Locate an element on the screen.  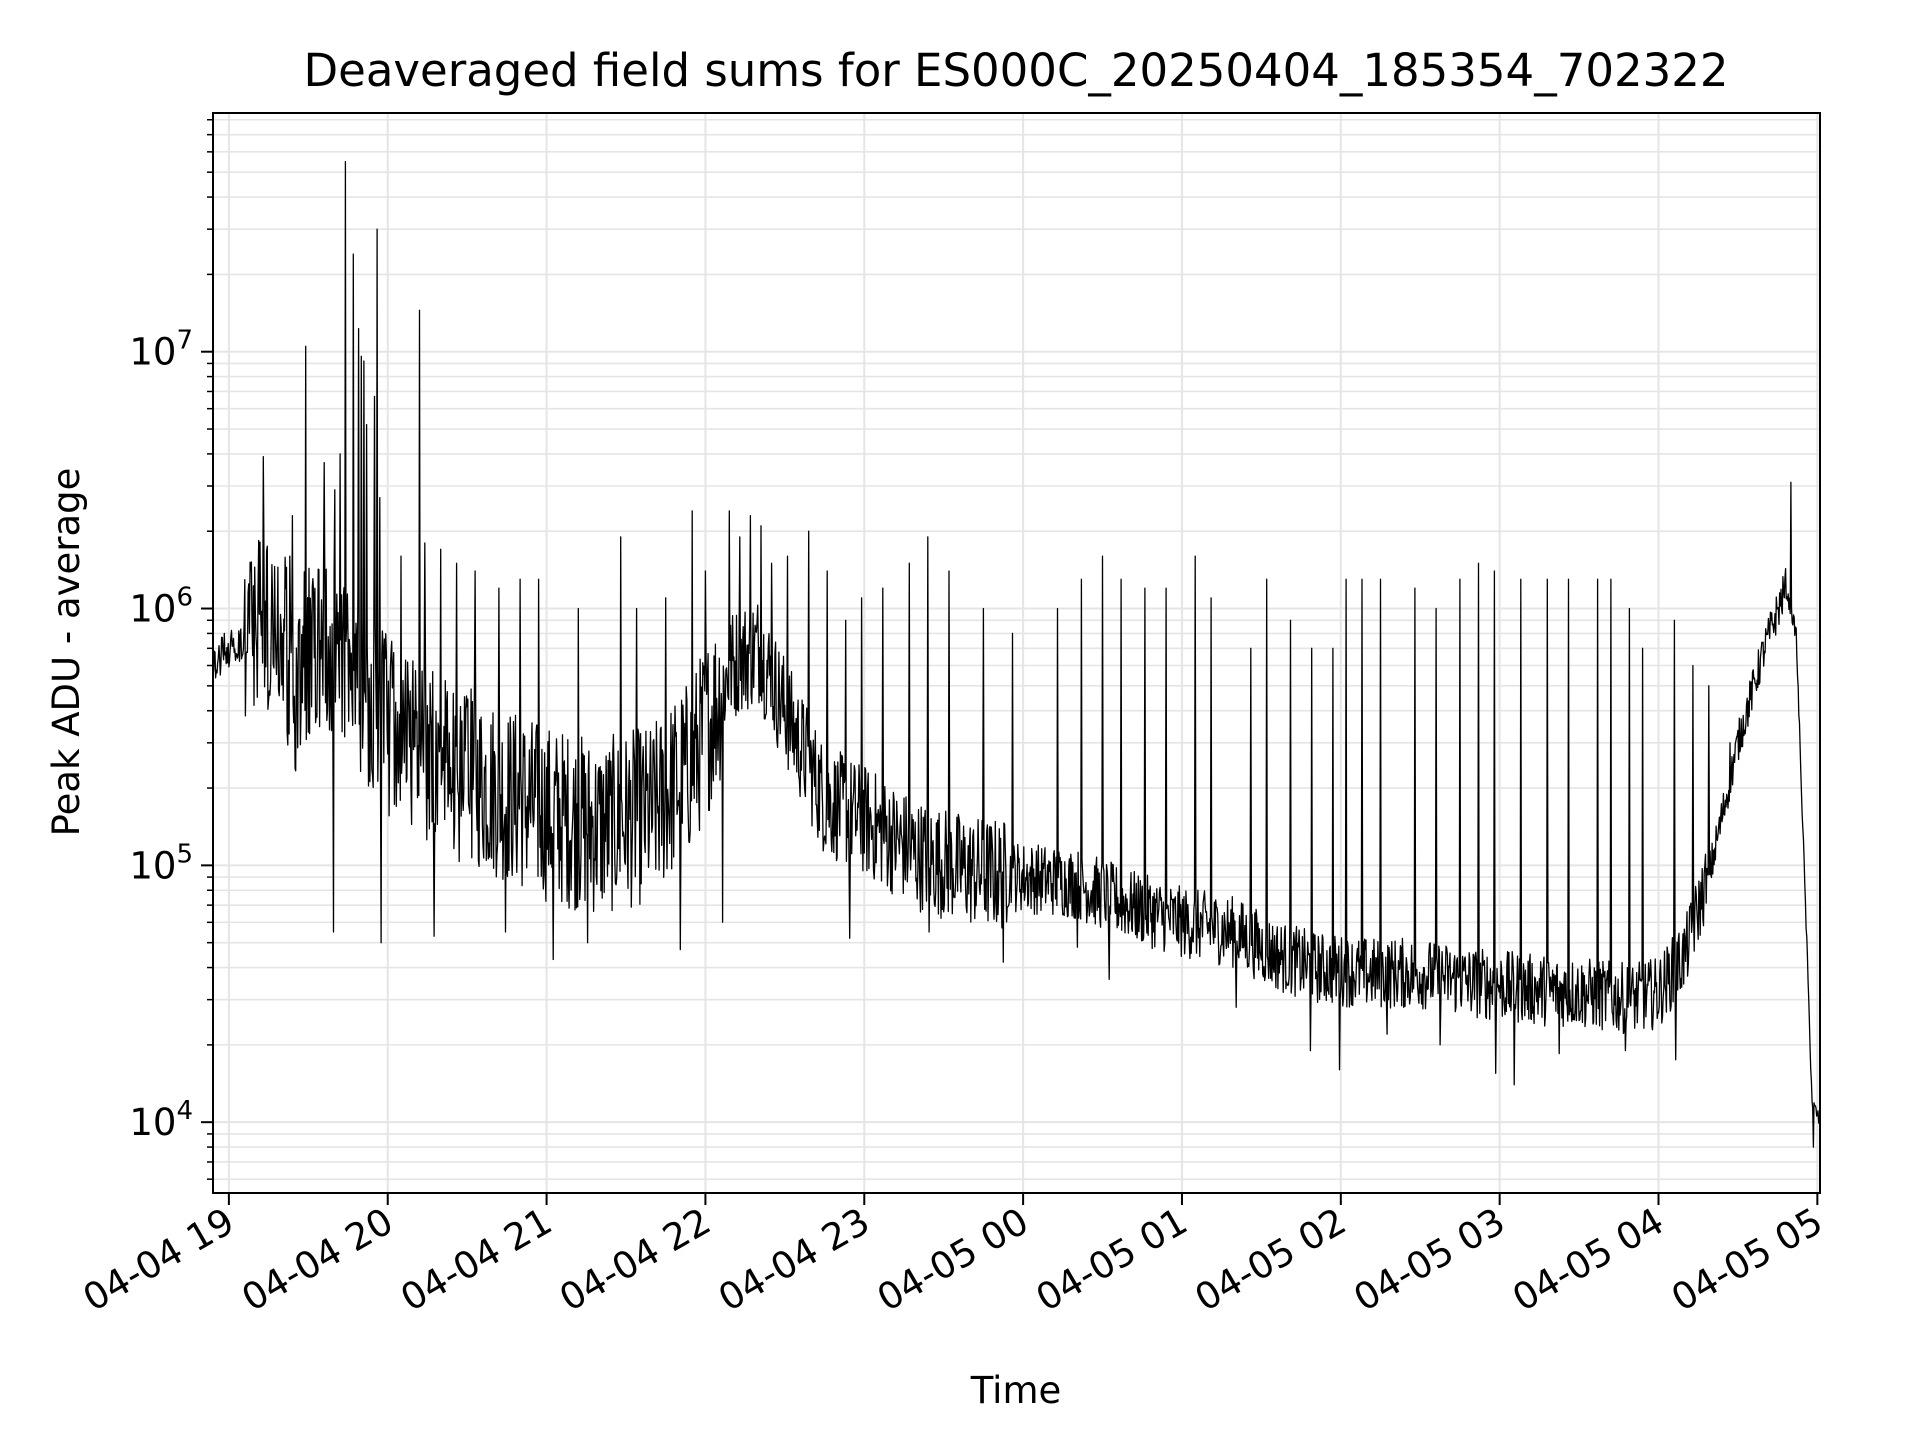
y-tick-label: 10⁴ is located at coordinates (161, 1120).